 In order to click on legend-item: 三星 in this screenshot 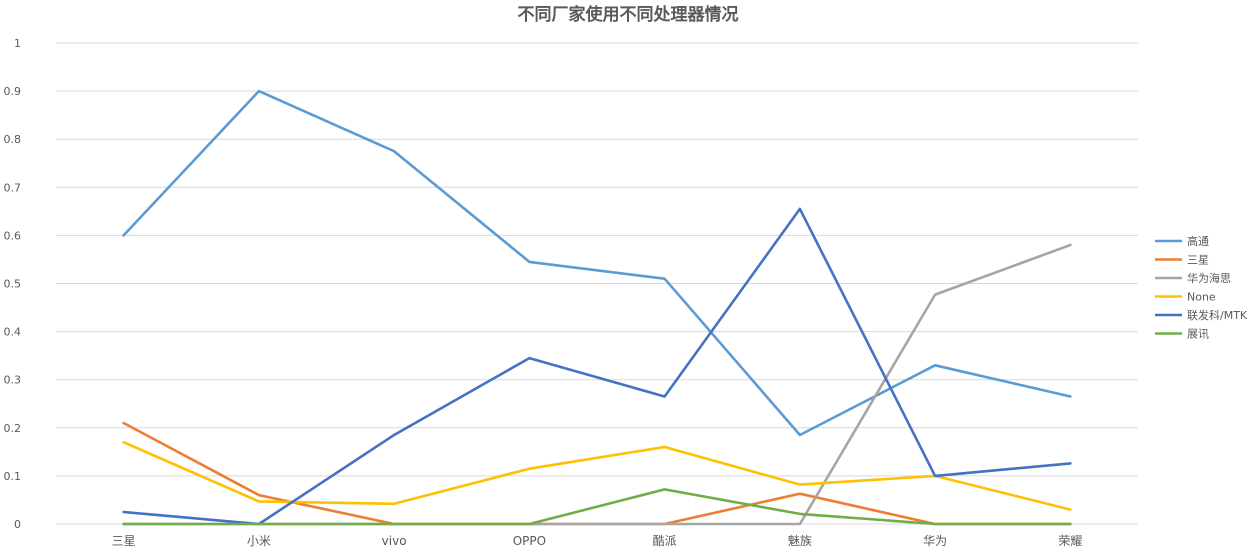, I will do `click(1182, 260)`.